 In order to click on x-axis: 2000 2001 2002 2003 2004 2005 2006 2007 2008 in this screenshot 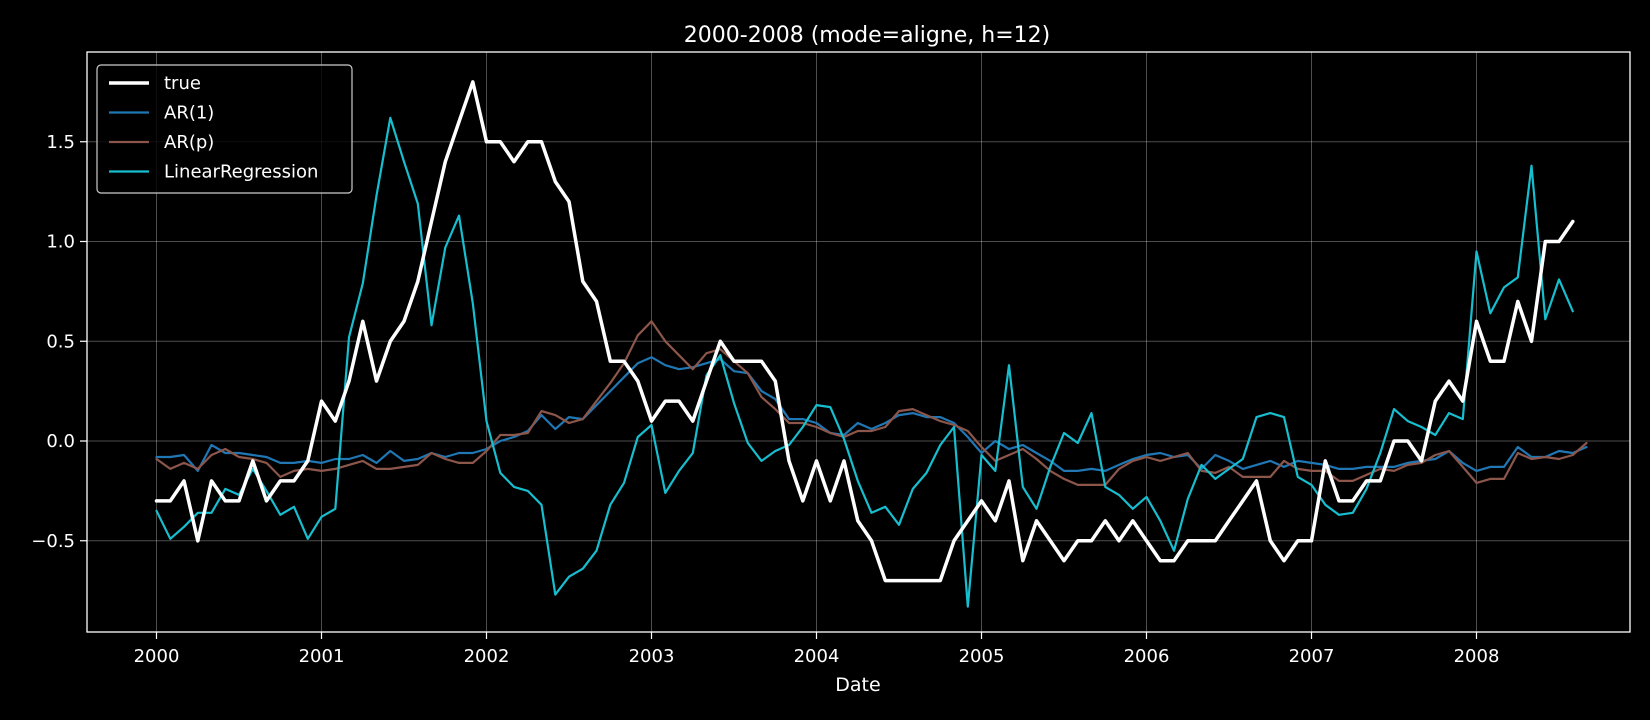, I will do `click(817, 649)`.